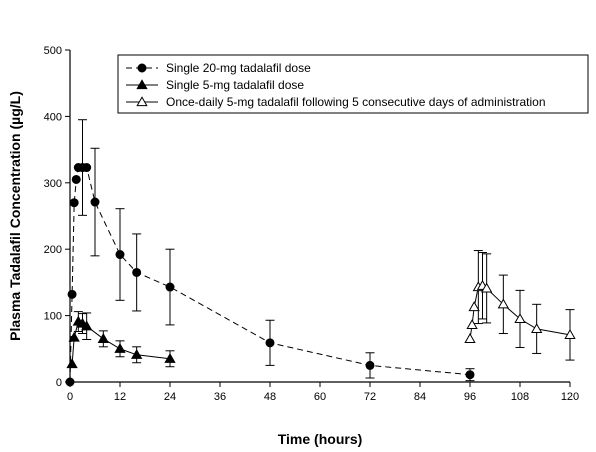 This screenshot has height=452, width=596. I want to click on x-tick-label: 96, so click(470, 397).